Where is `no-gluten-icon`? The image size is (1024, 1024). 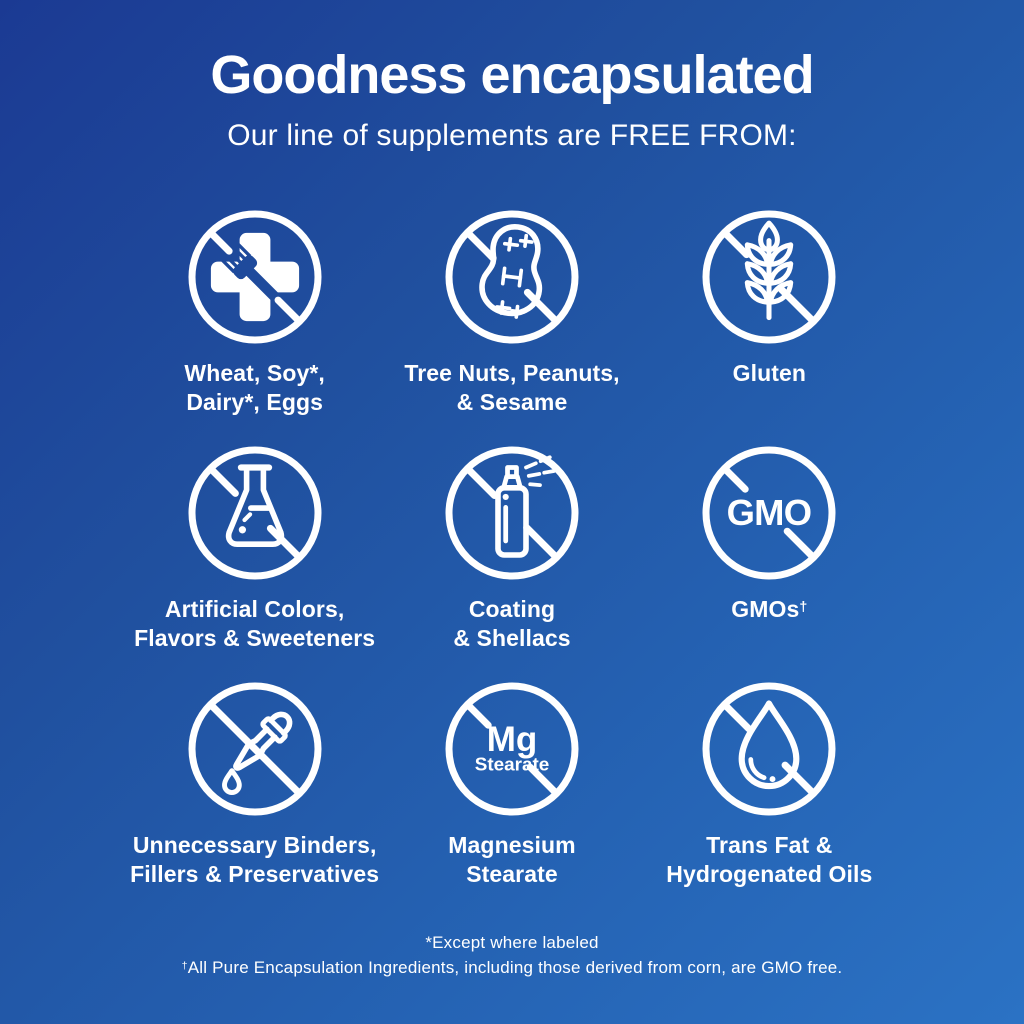
no-gluten-icon is located at coordinates (769, 277).